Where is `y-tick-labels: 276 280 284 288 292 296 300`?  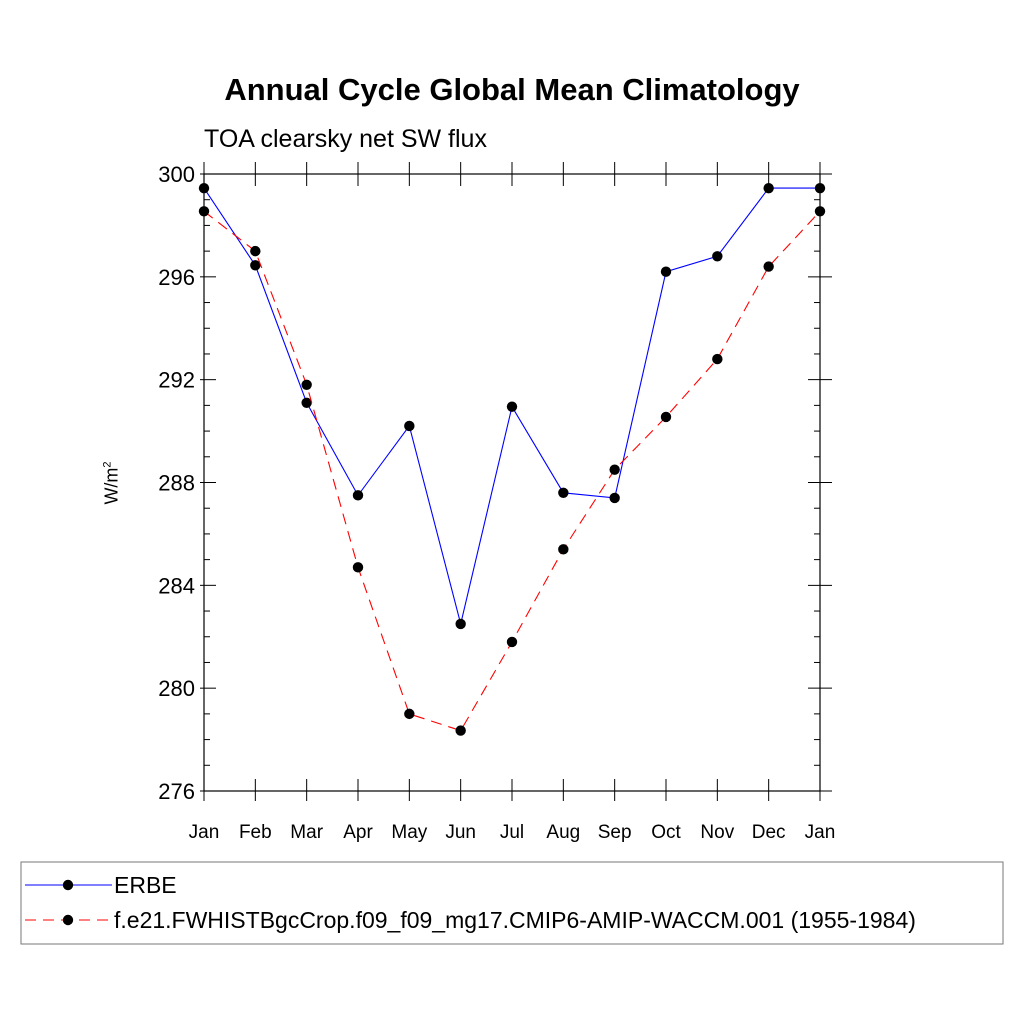 y-tick-labels: 276 280 284 288 292 296 300 is located at coordinates (176, 483).